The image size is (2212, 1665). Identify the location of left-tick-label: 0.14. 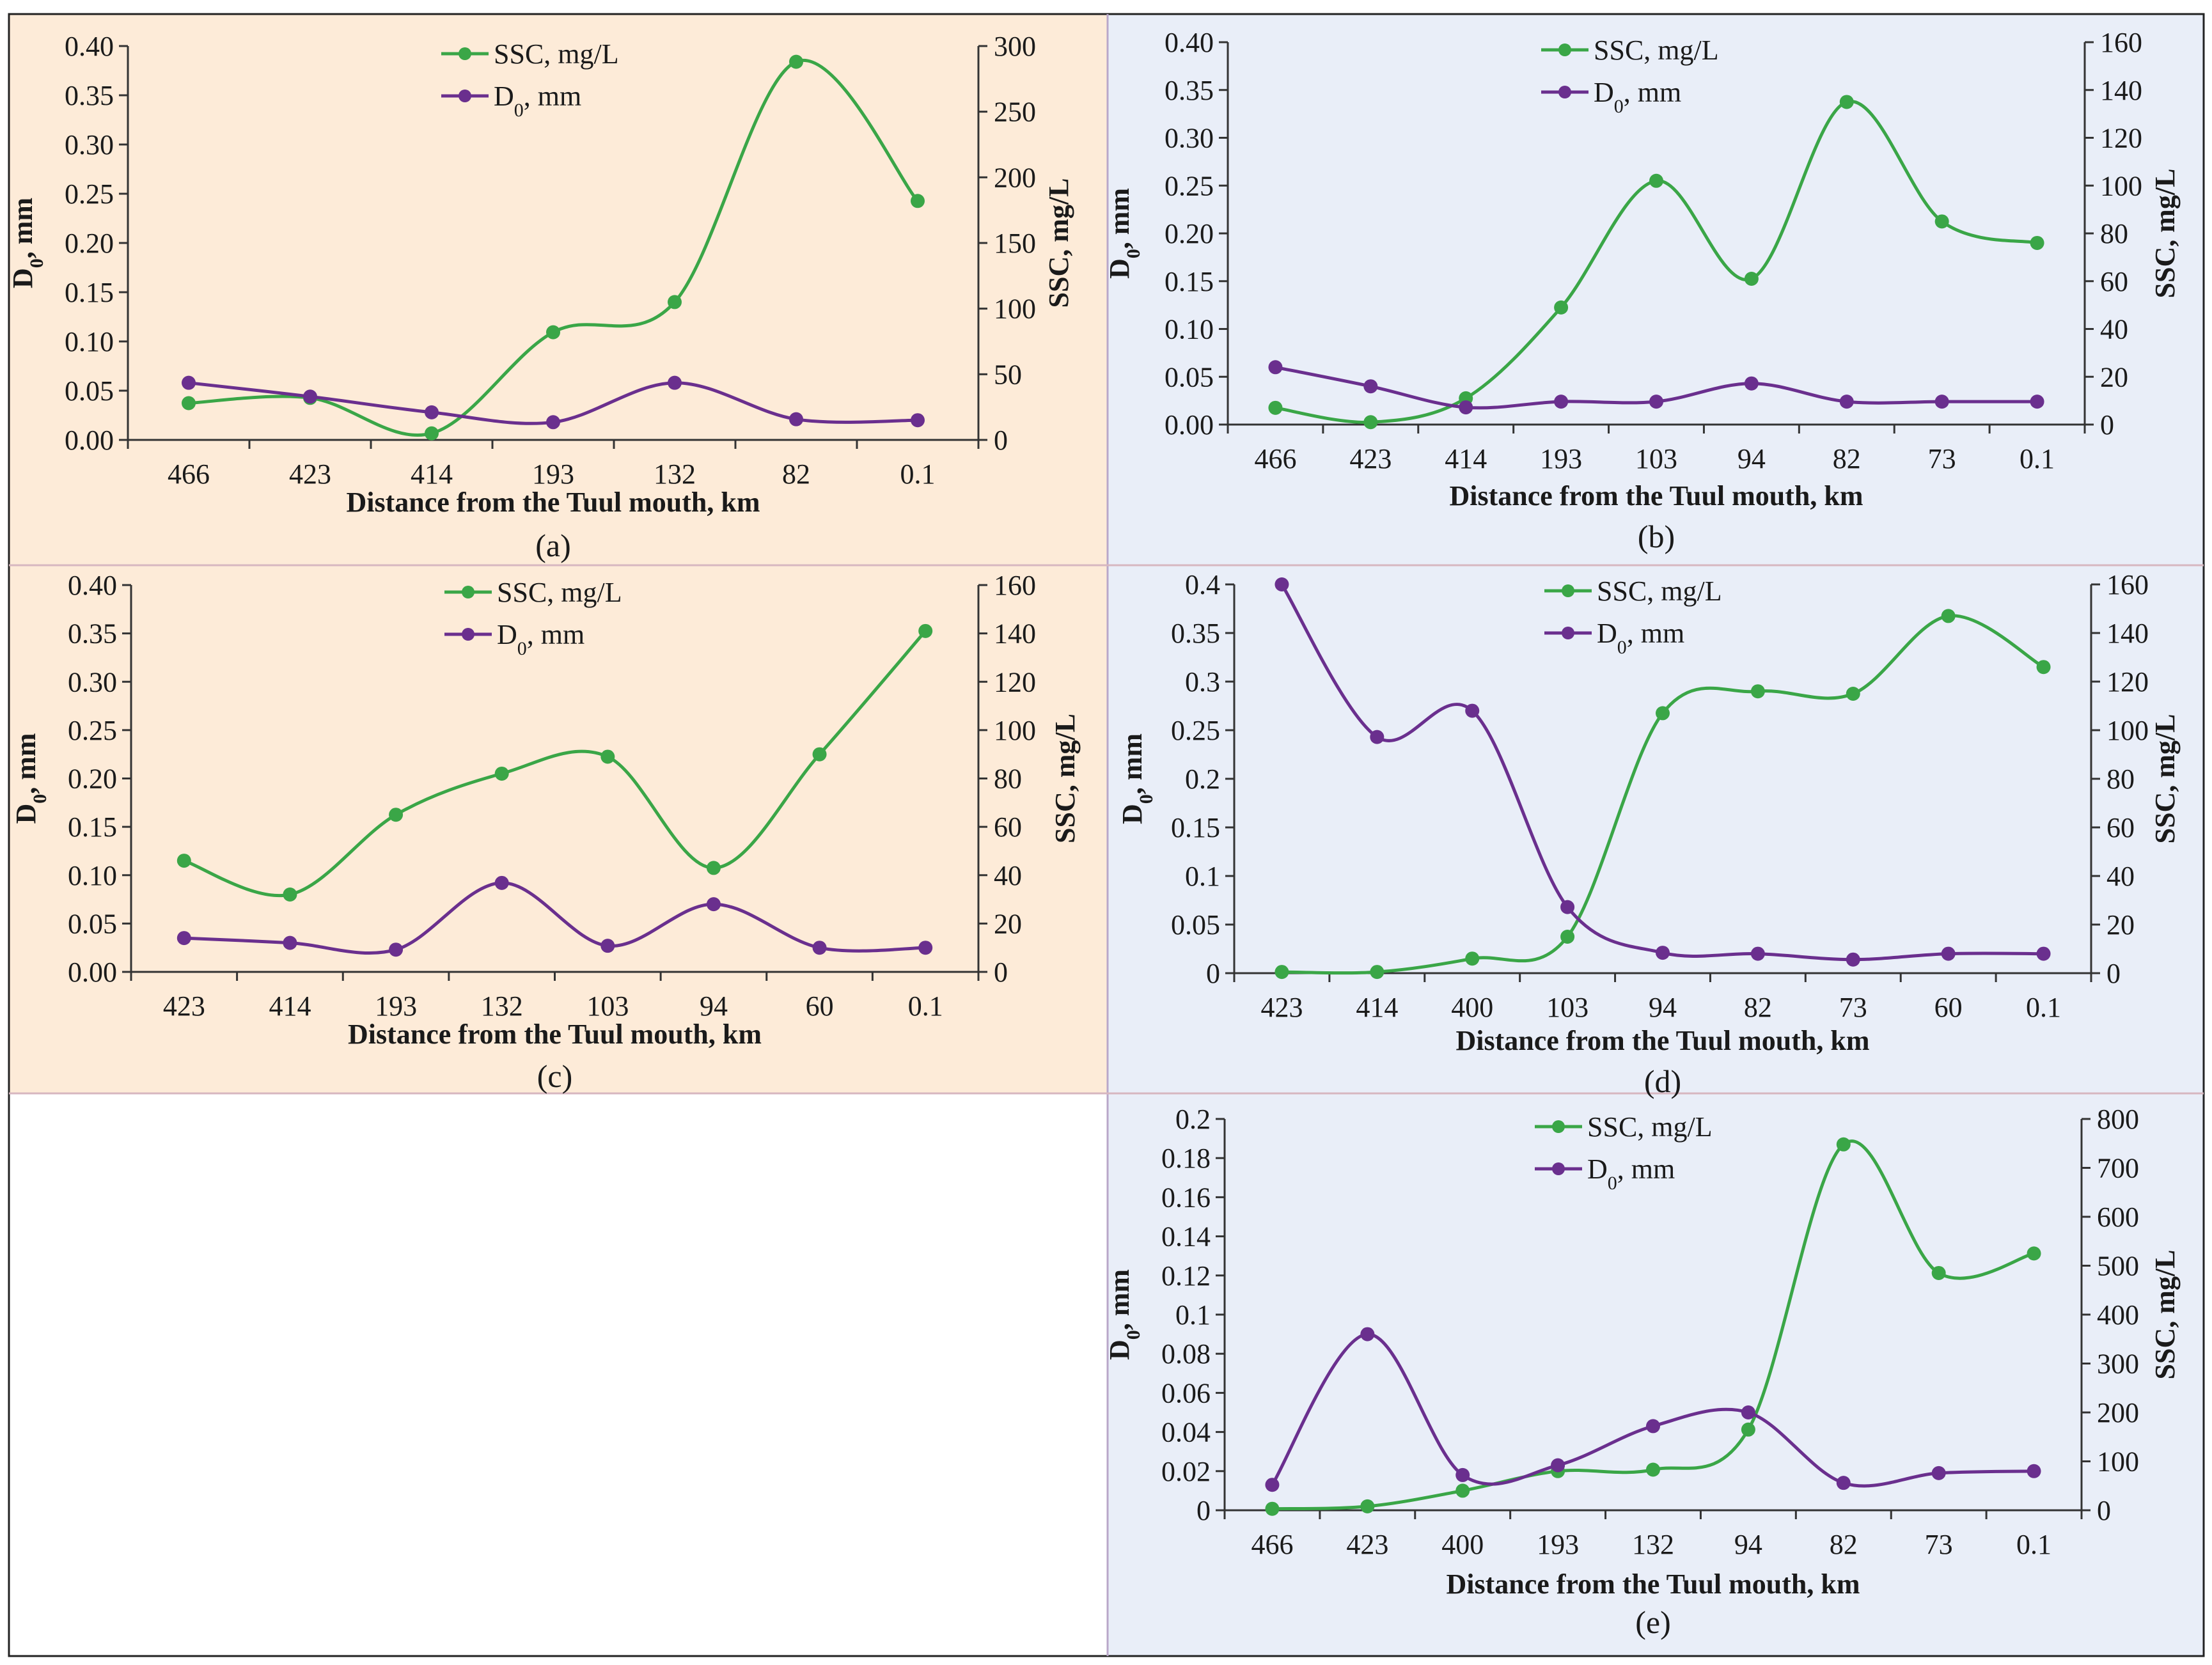
(1186, 1237).